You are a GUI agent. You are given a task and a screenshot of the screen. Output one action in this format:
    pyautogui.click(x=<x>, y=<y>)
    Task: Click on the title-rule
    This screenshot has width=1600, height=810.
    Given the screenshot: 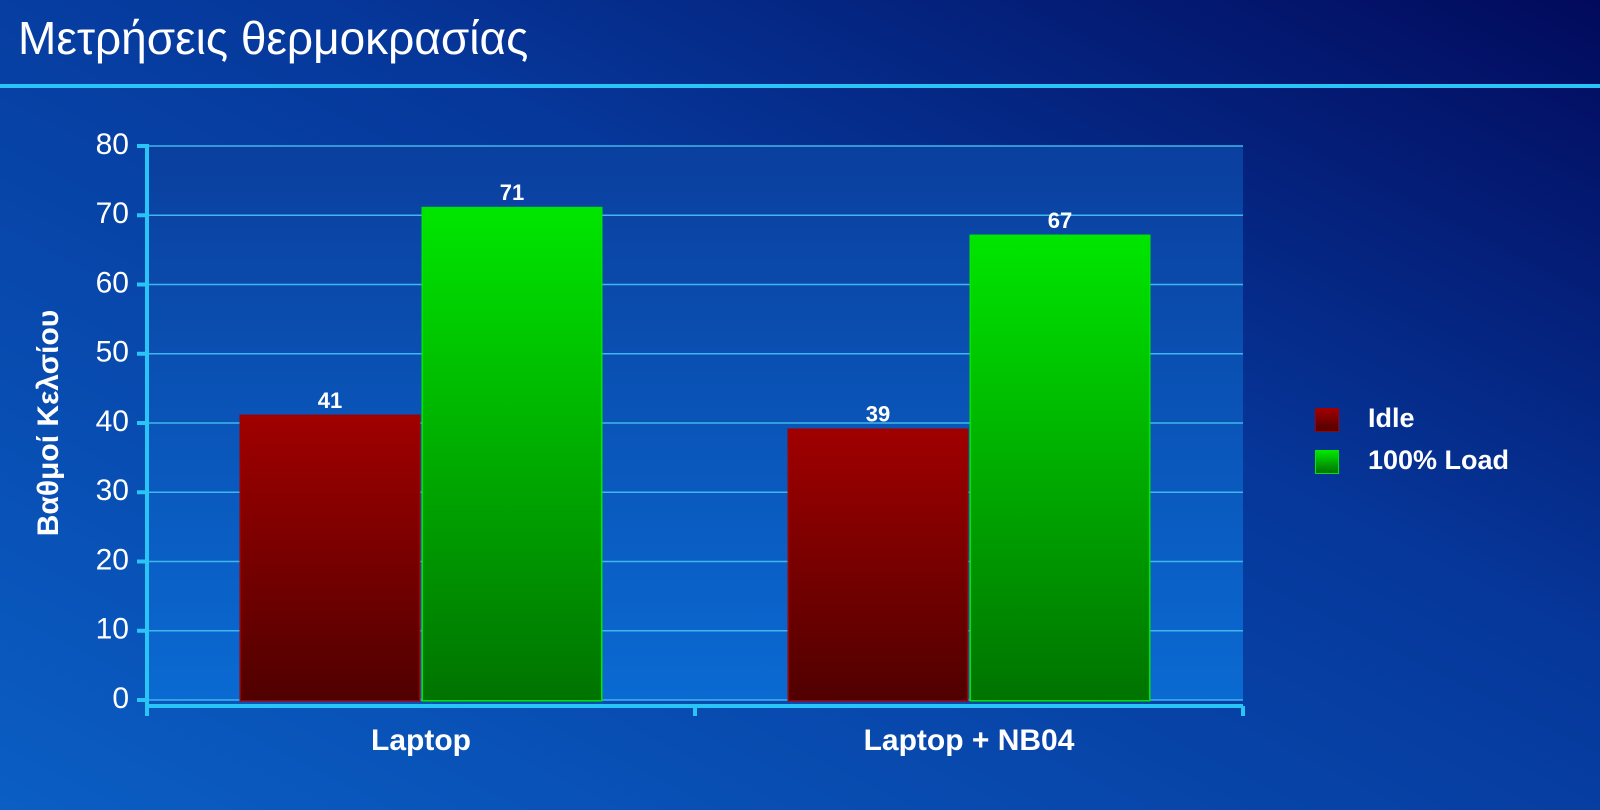 What is the action you would take?
    pyautogui.click(x=800, y=86)
    